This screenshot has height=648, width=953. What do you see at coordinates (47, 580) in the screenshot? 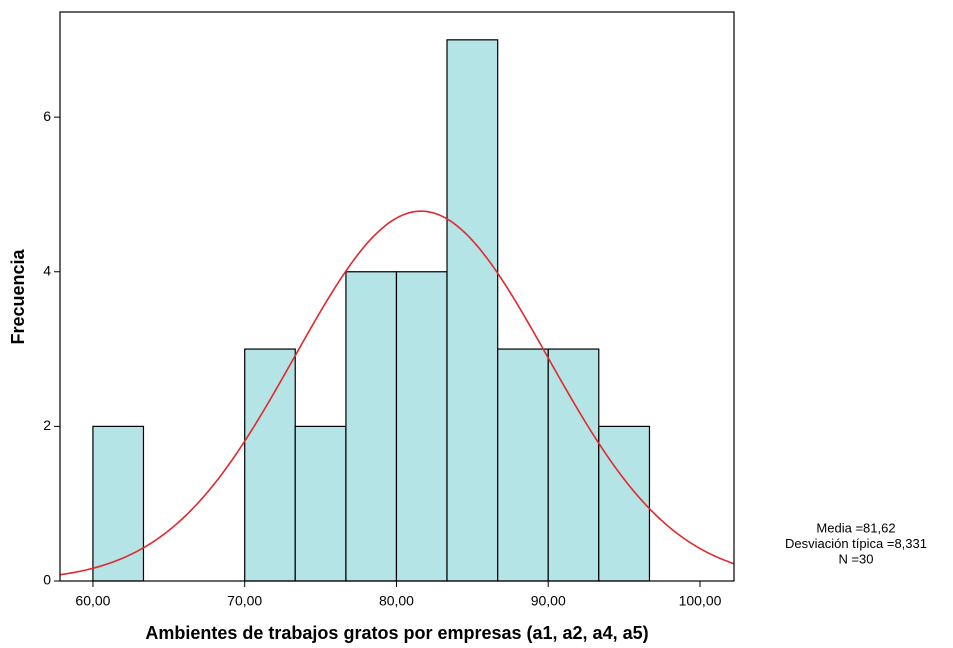
I see `y-tick-label: 0` at bounding box center [47, 580].